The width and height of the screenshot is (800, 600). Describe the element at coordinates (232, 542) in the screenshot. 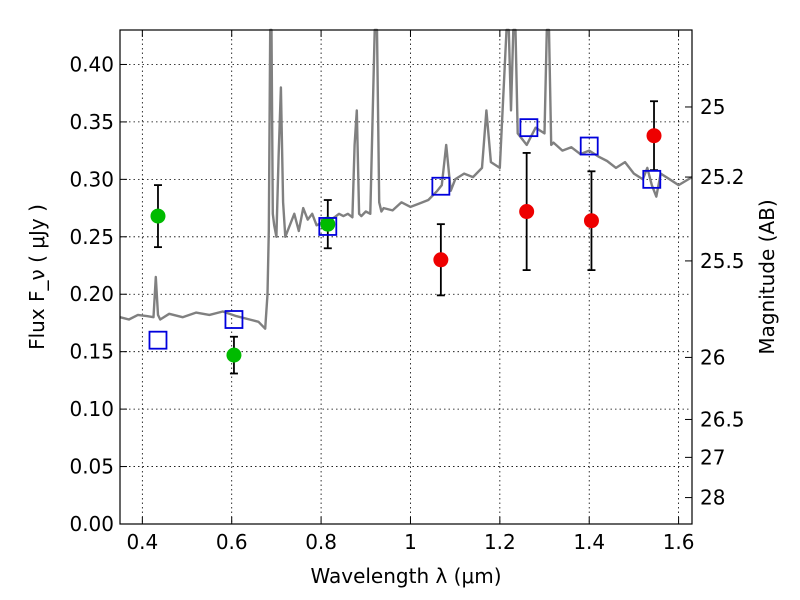

I see `x-tick-label: 0.6` at that location.